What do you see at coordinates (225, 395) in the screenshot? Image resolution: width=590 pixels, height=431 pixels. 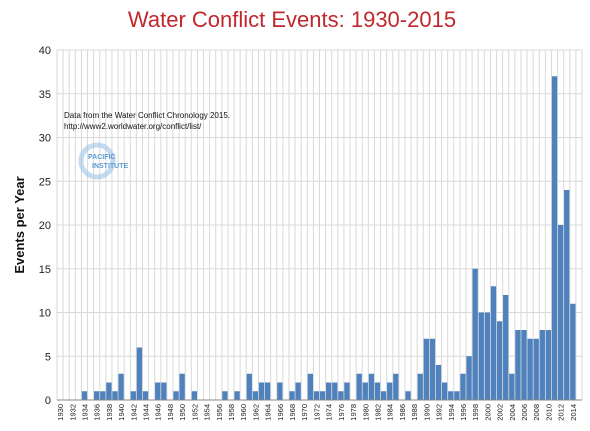 I see `bar-1957` at bounding box center [225, 395].